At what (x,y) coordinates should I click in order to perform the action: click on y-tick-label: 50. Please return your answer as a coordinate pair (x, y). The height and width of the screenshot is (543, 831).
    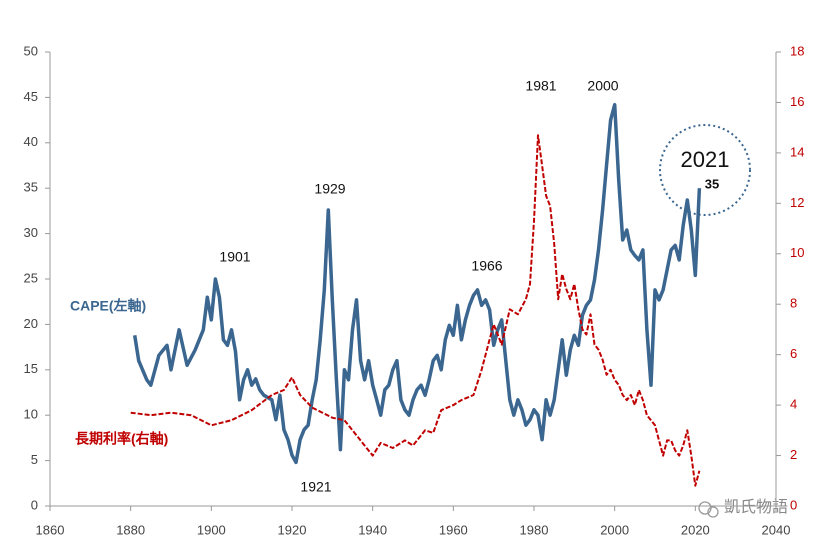
    Looking at the image, I should click on (31, 50).